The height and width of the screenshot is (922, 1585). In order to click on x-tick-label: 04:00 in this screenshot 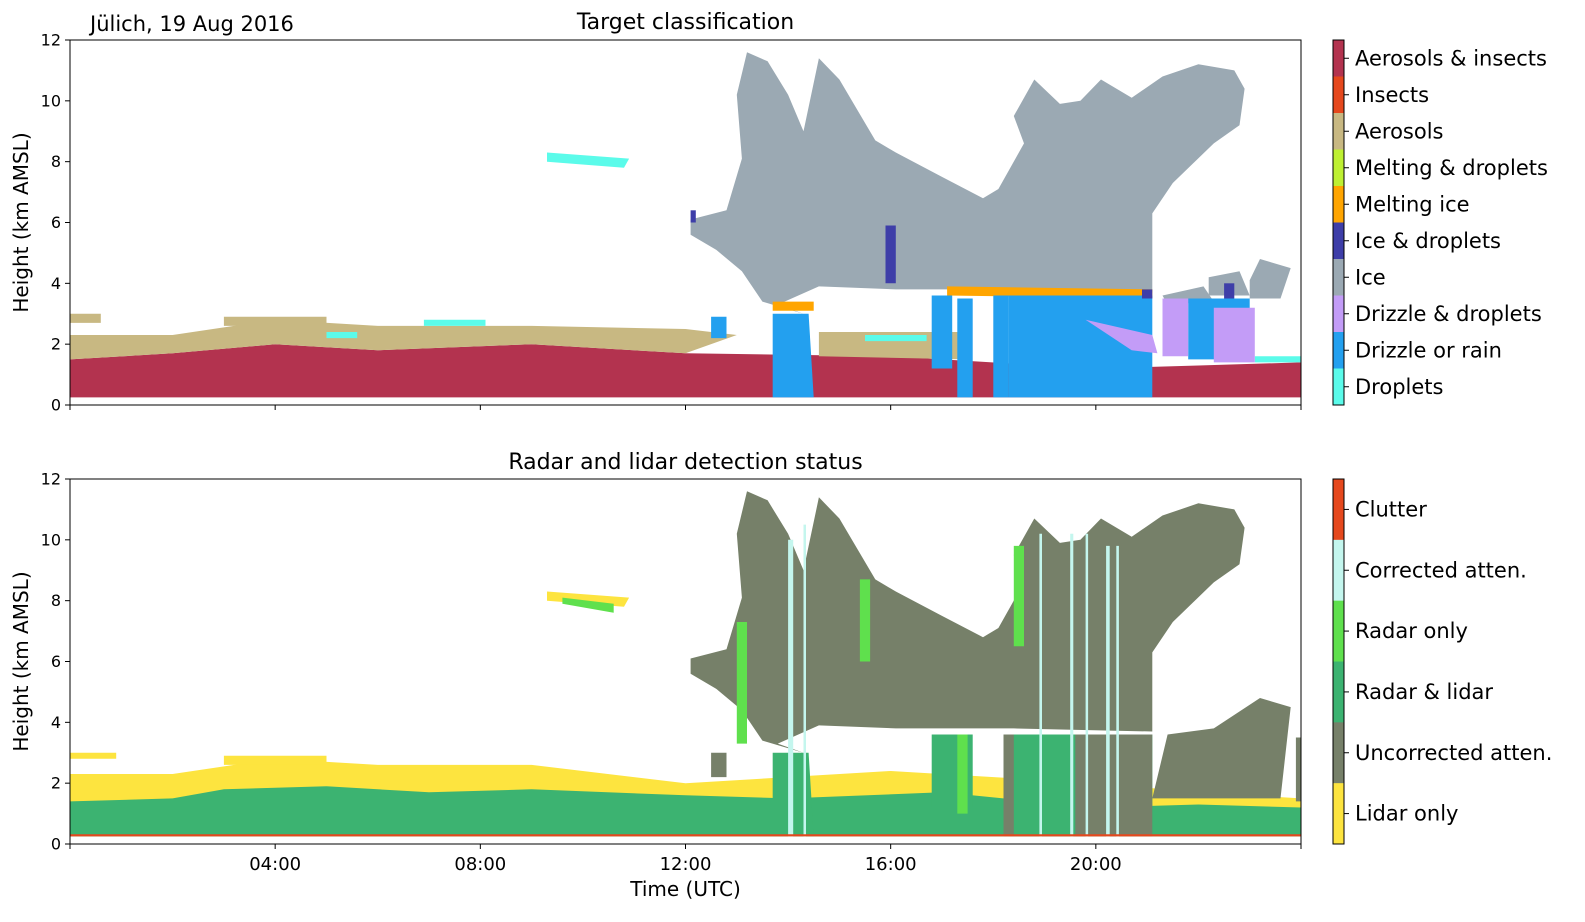, I will do `click(275, 864)`.